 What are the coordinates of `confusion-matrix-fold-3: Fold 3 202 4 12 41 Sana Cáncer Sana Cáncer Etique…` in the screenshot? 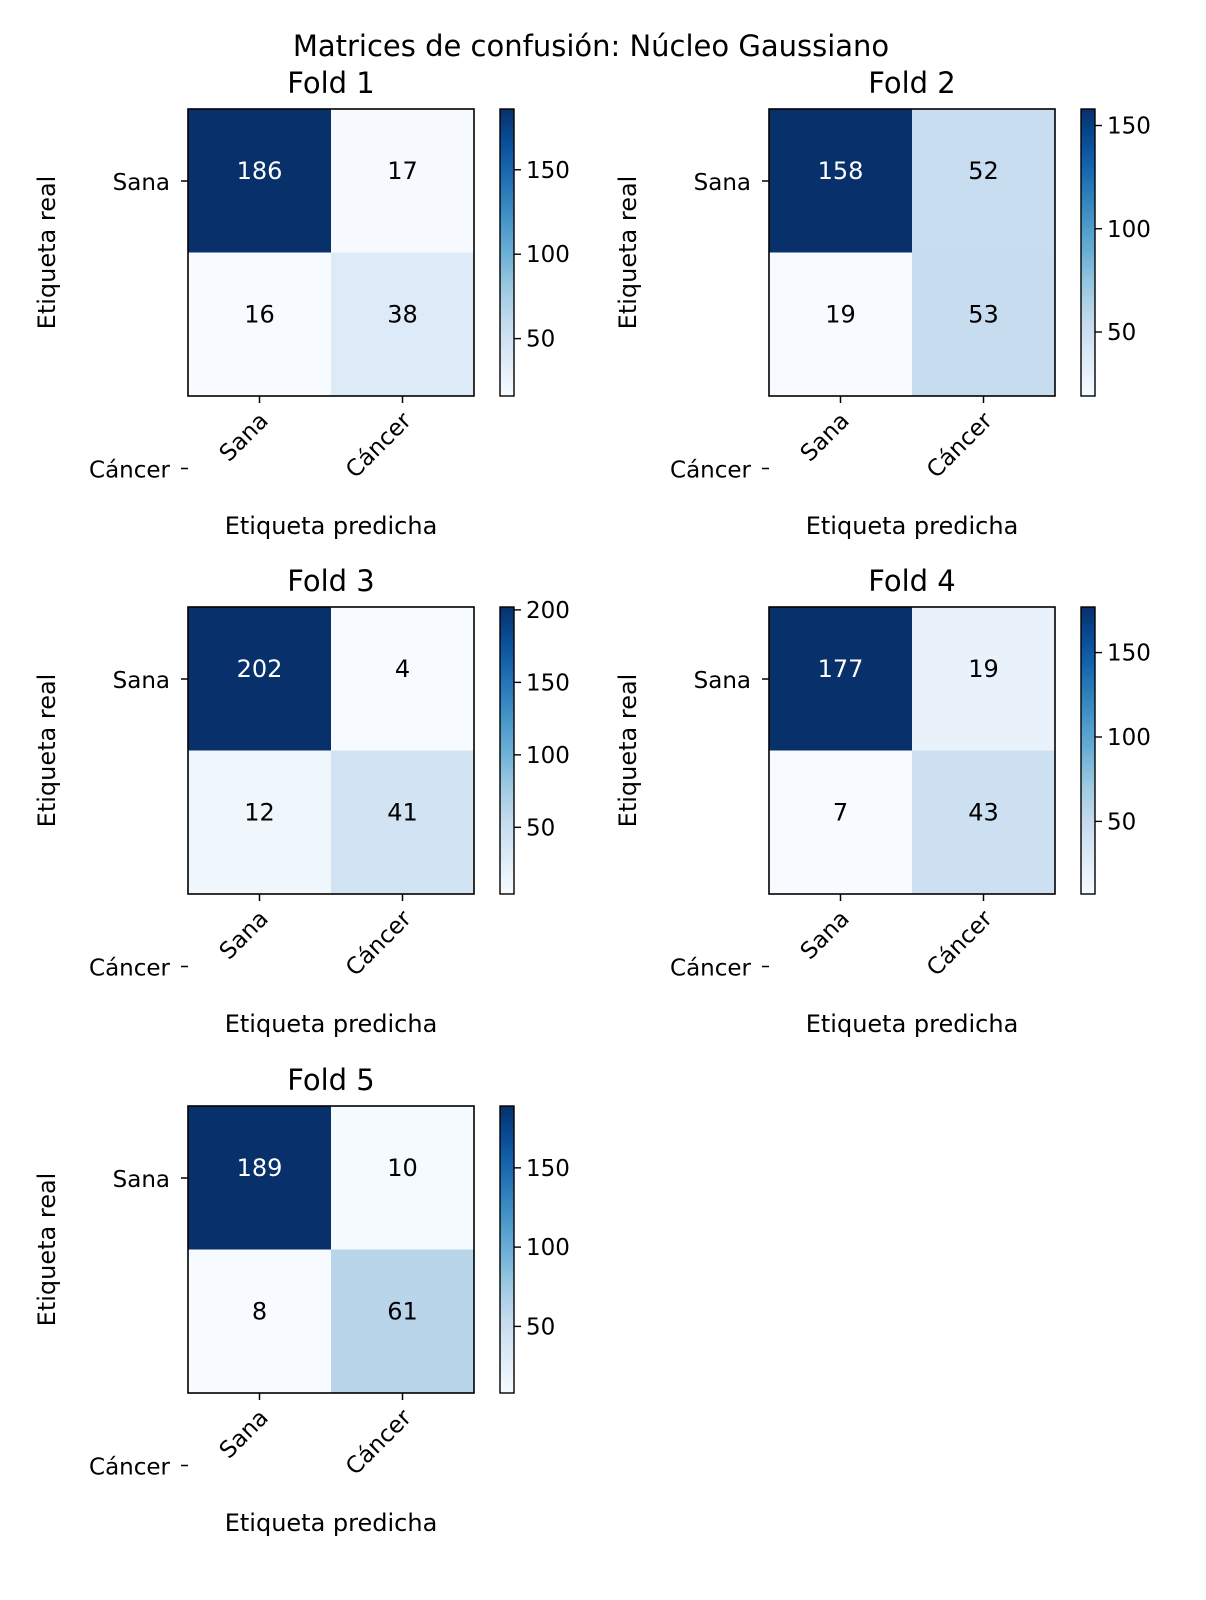 It's located at (301, 801).